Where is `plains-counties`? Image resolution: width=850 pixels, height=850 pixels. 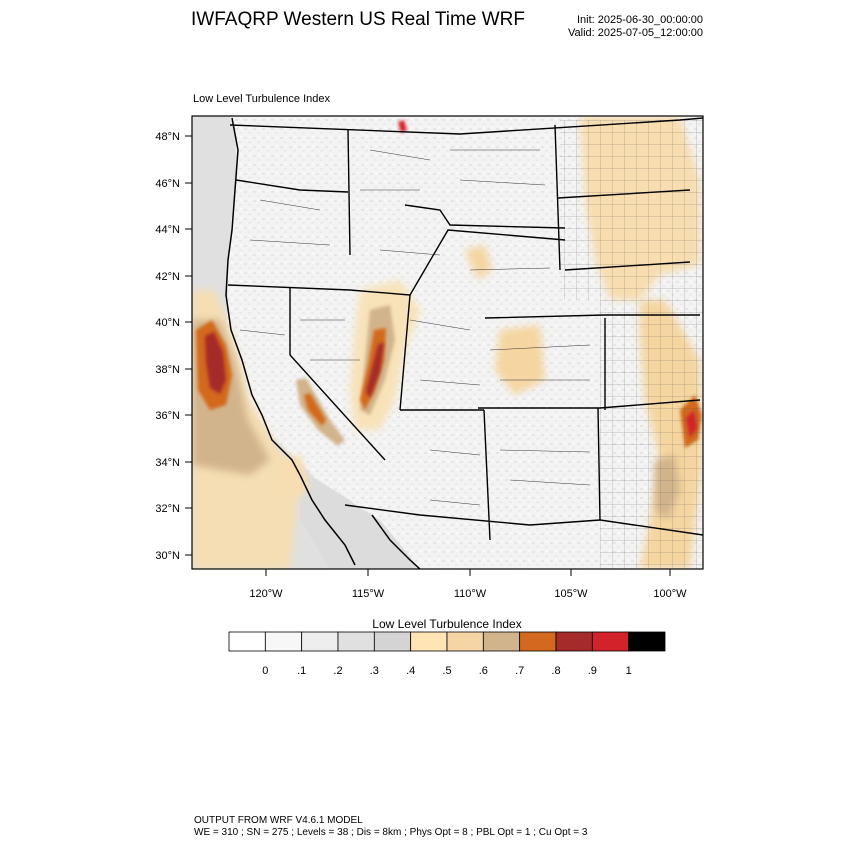
plains-counties is located at coordinates (631, 344).